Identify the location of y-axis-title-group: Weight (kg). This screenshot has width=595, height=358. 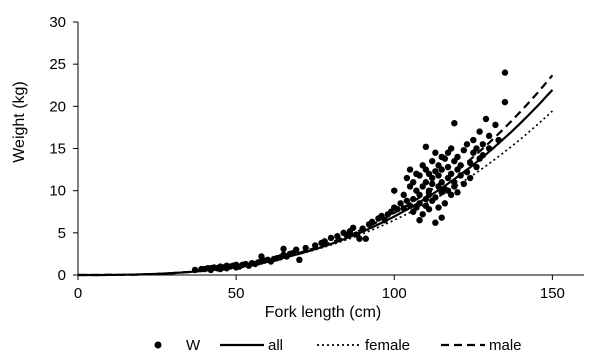
(19, 122).